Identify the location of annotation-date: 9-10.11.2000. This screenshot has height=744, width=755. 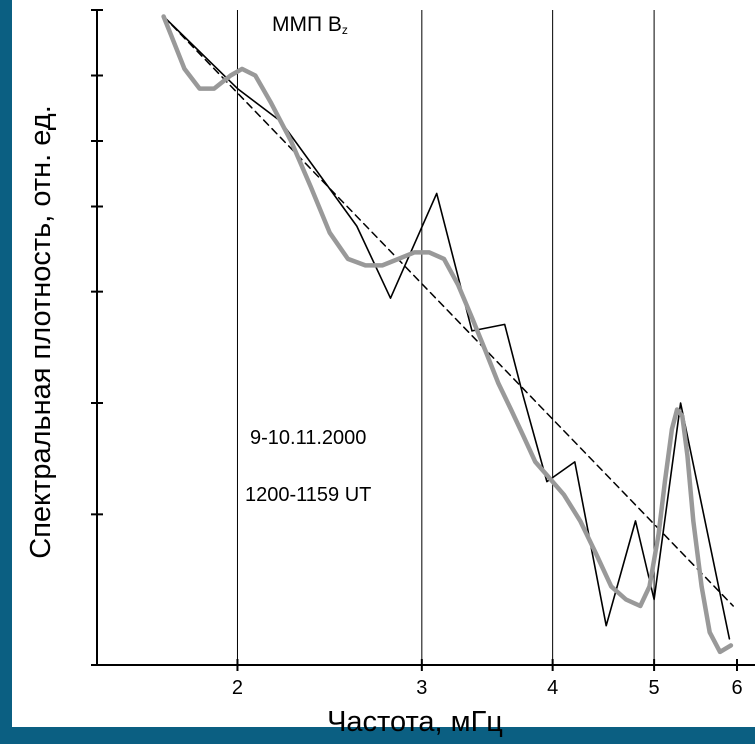
(308, 438).